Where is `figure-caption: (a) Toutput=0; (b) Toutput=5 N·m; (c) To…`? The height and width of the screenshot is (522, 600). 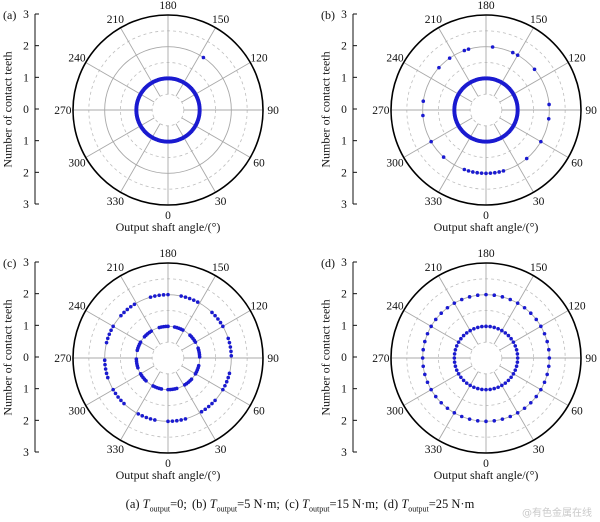 figure-caption: (a) Toutput=0; (b) Toutput=5 N·m; (c) To… is located at coordinates (300, 505).